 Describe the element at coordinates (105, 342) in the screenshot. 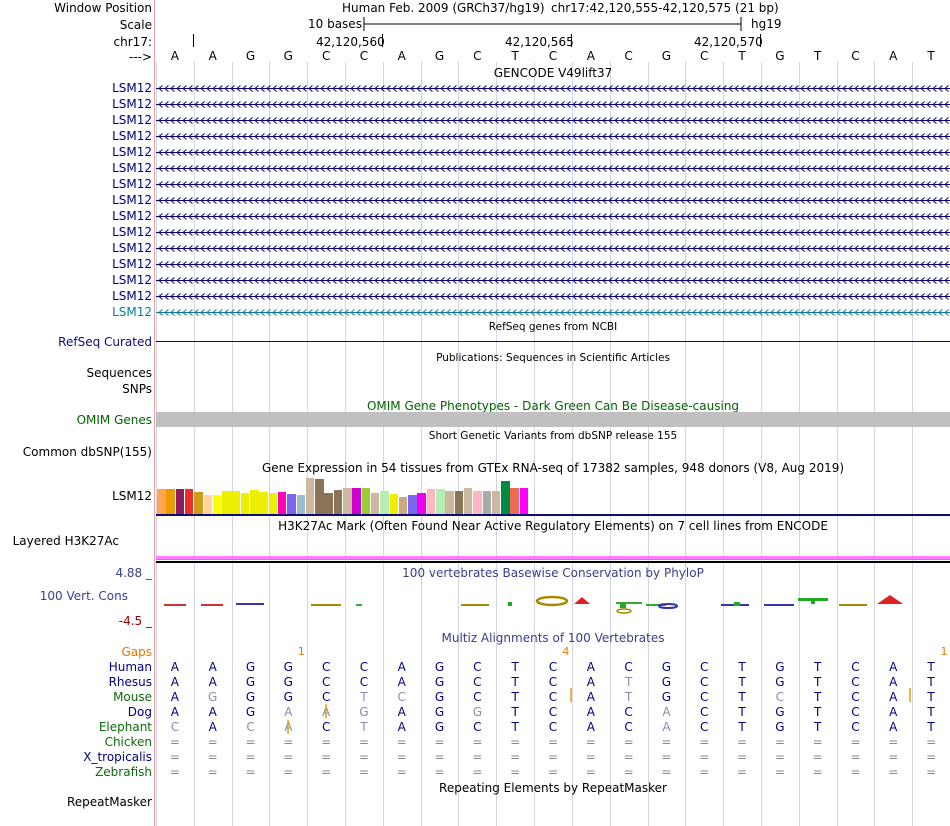

I see `refseq-label: RefSeq Curated` at that location.